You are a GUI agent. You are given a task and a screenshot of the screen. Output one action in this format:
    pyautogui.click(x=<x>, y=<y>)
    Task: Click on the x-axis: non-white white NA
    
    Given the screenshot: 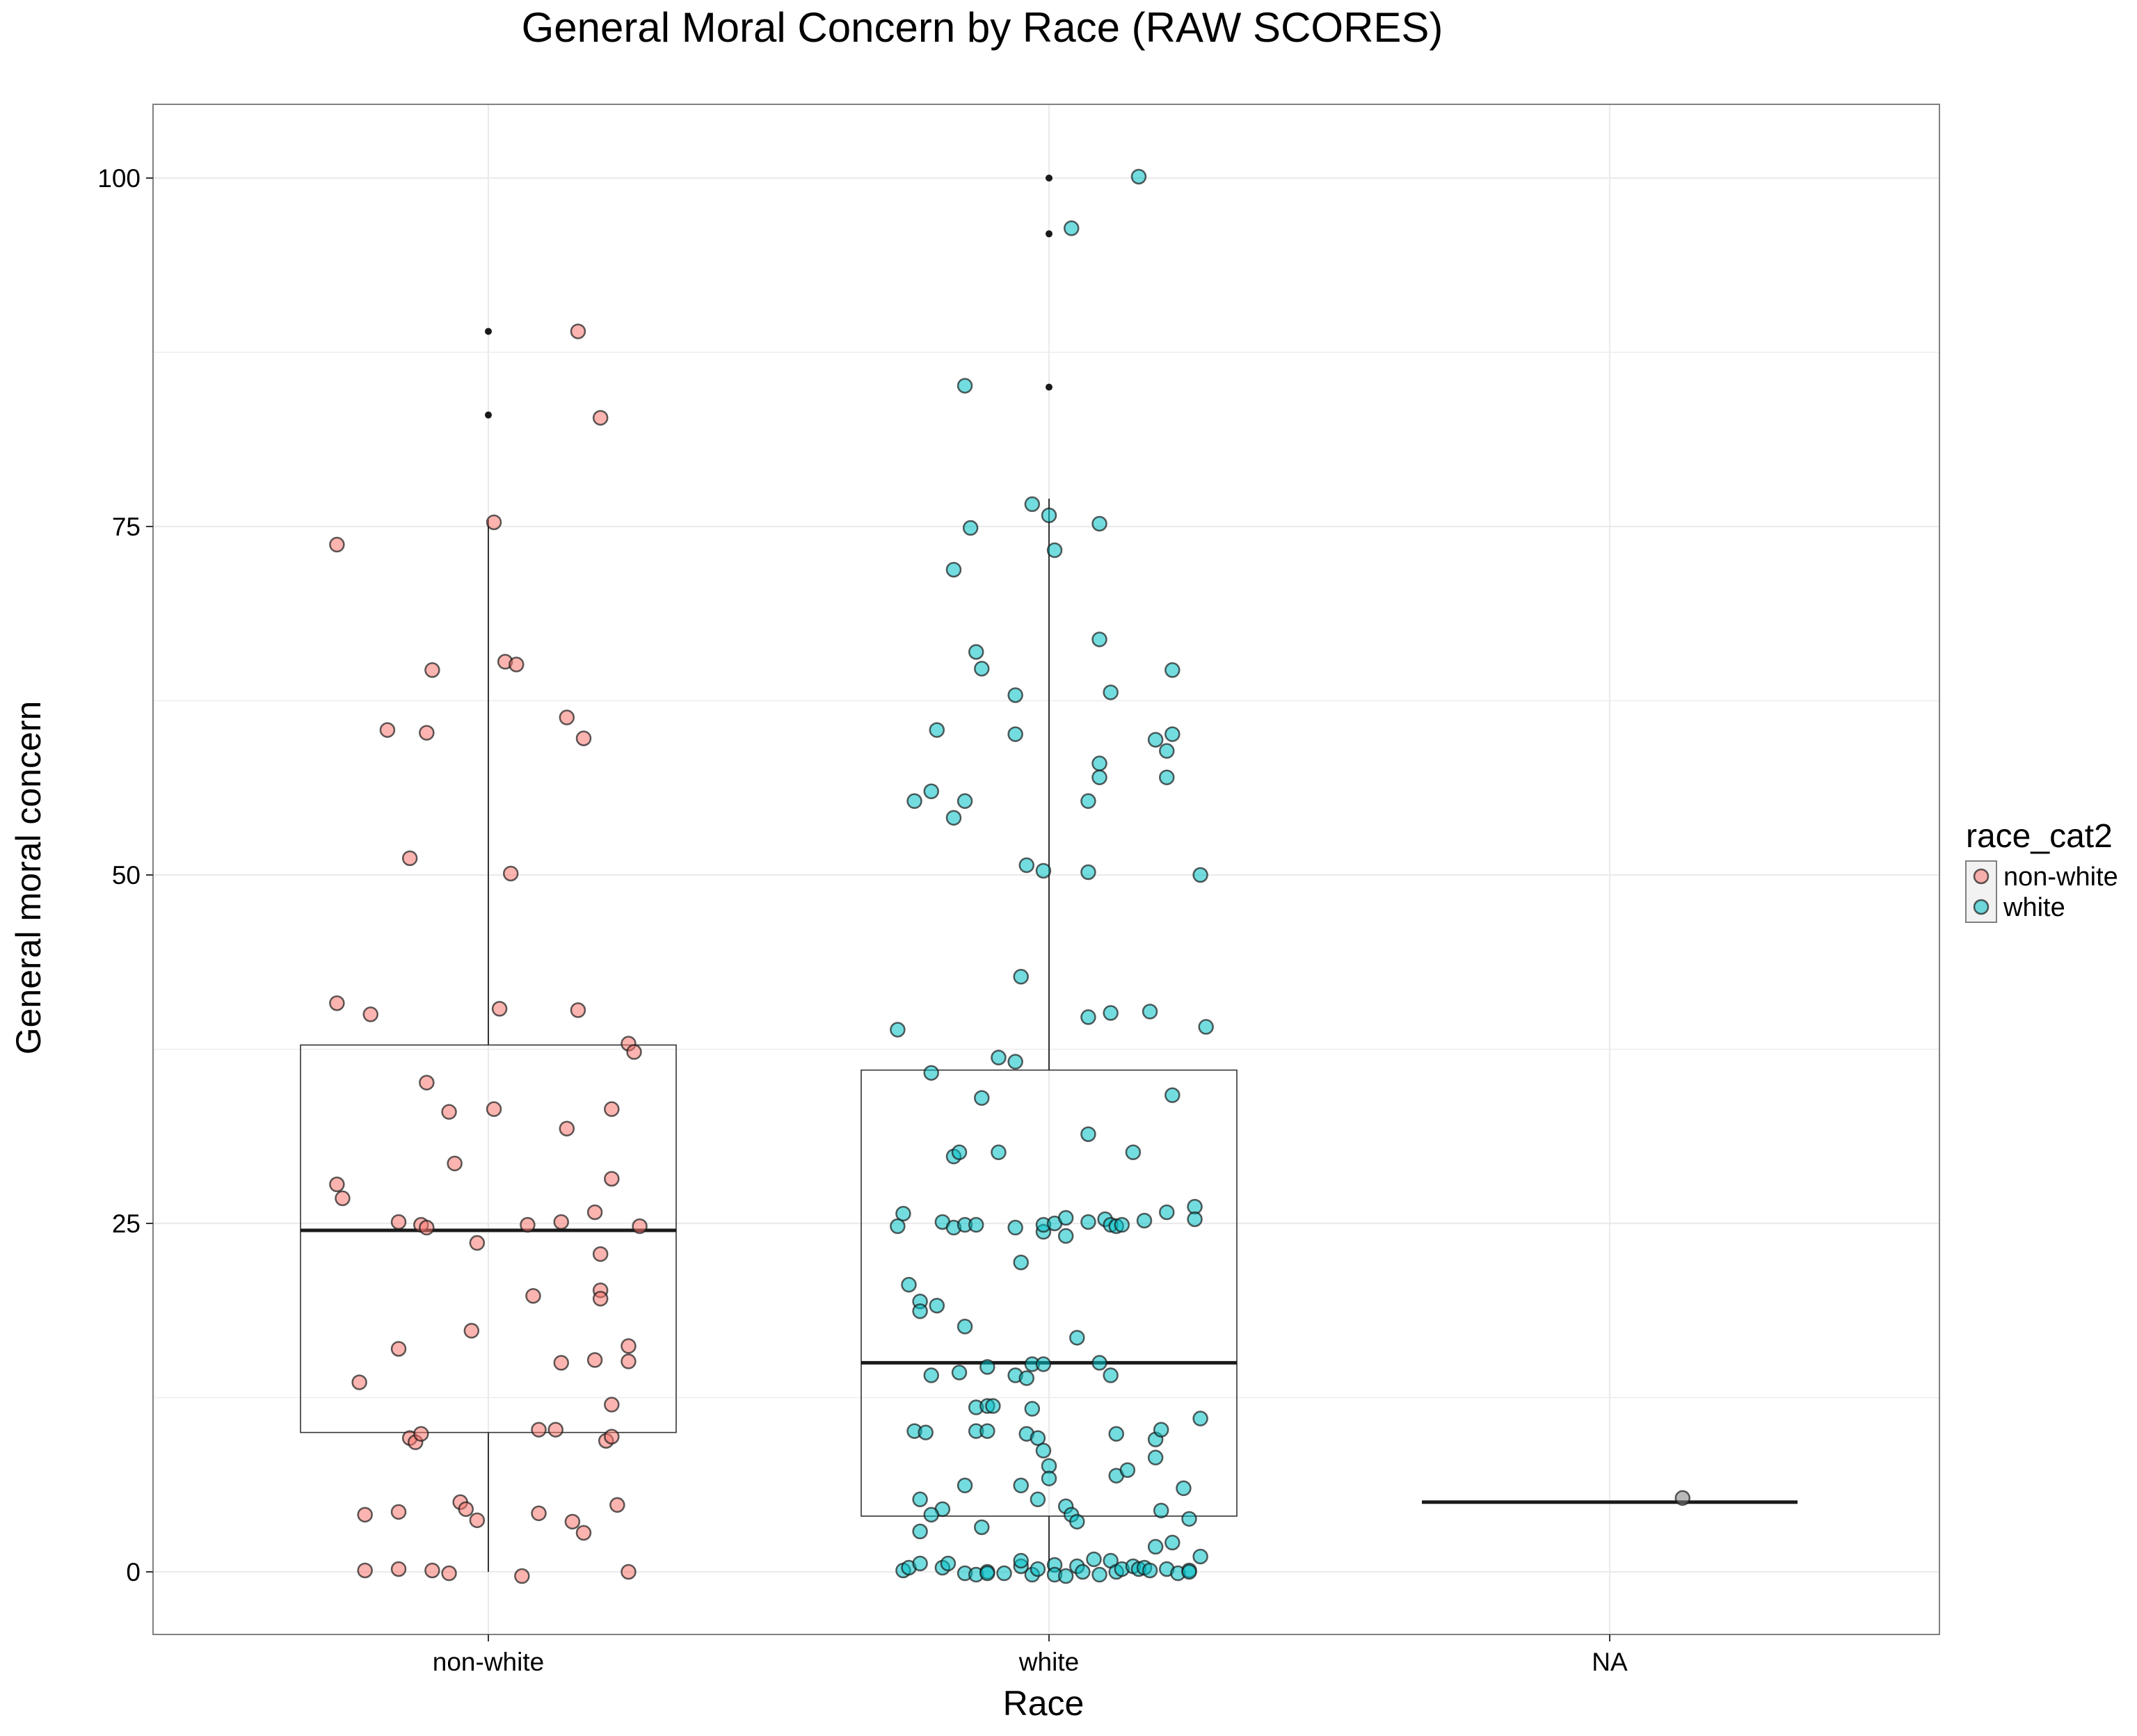 What is the action you would take?
    pyautogui.click(x=1030, y=1655)
    